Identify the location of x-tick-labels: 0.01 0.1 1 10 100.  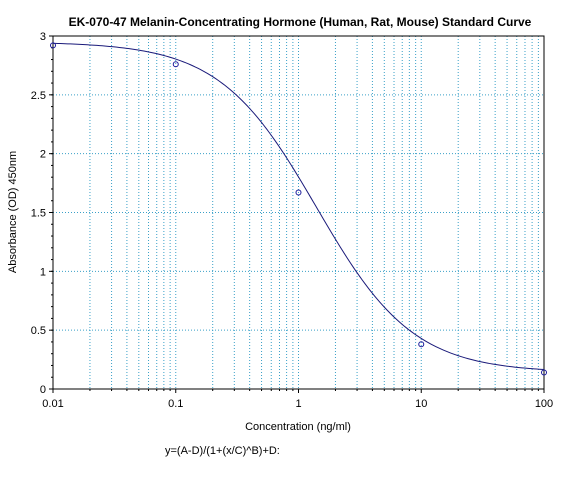
(297, 404).